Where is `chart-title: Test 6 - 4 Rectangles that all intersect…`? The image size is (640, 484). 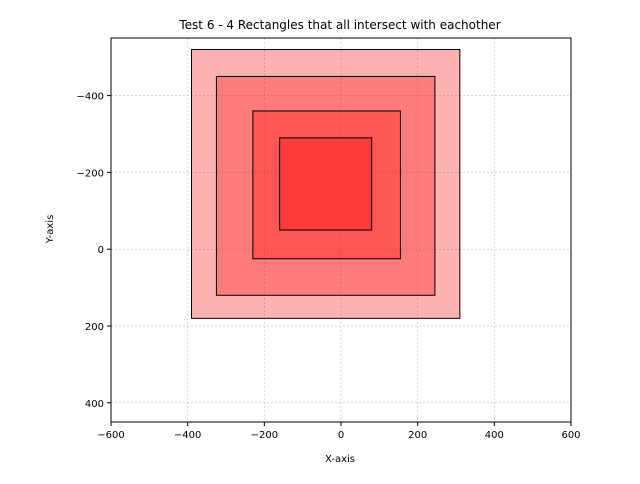 chart-title: Test 6 - 4 Rectangles that all intersect… is located at coordinates (339, 25).